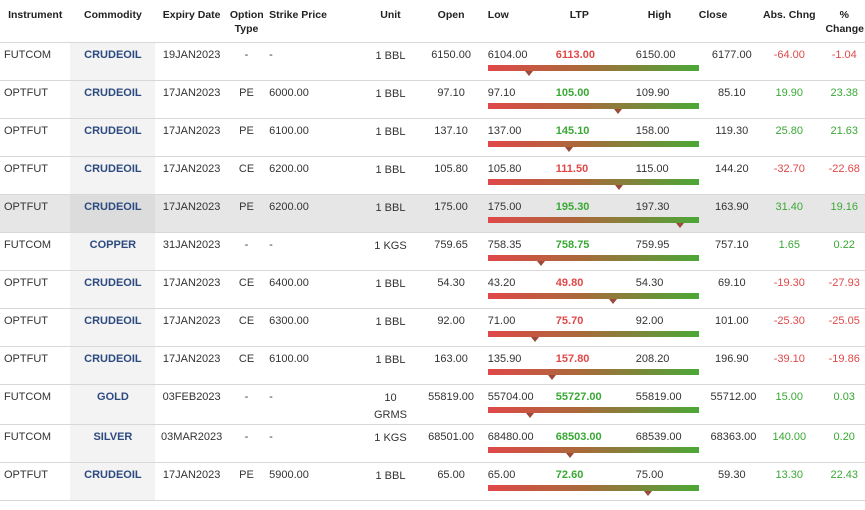  What do you see at coordinates (572, 168) in the screenshot?
I see `ltp-value: 111.50` at bounding box center [572, 168].